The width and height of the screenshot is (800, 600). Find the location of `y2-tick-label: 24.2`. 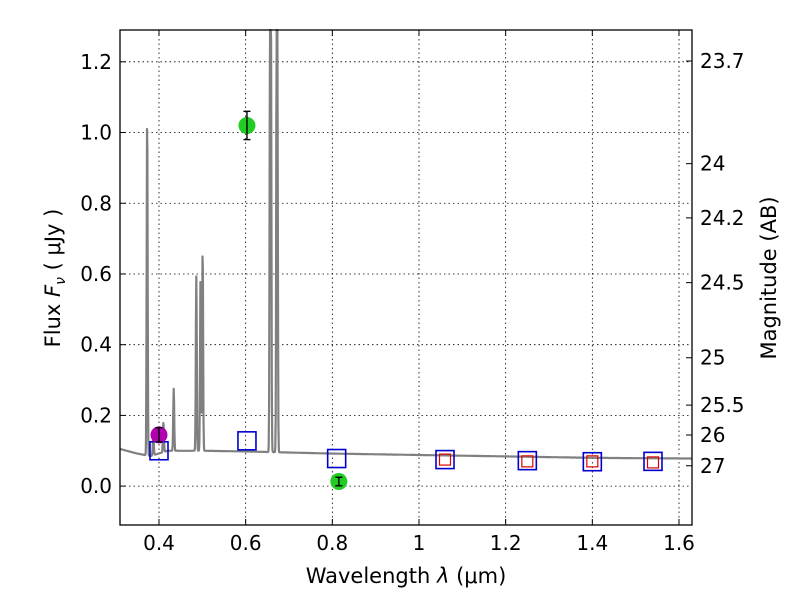

y2-tick-label: 24.2 is located at coordinates (722, 218).